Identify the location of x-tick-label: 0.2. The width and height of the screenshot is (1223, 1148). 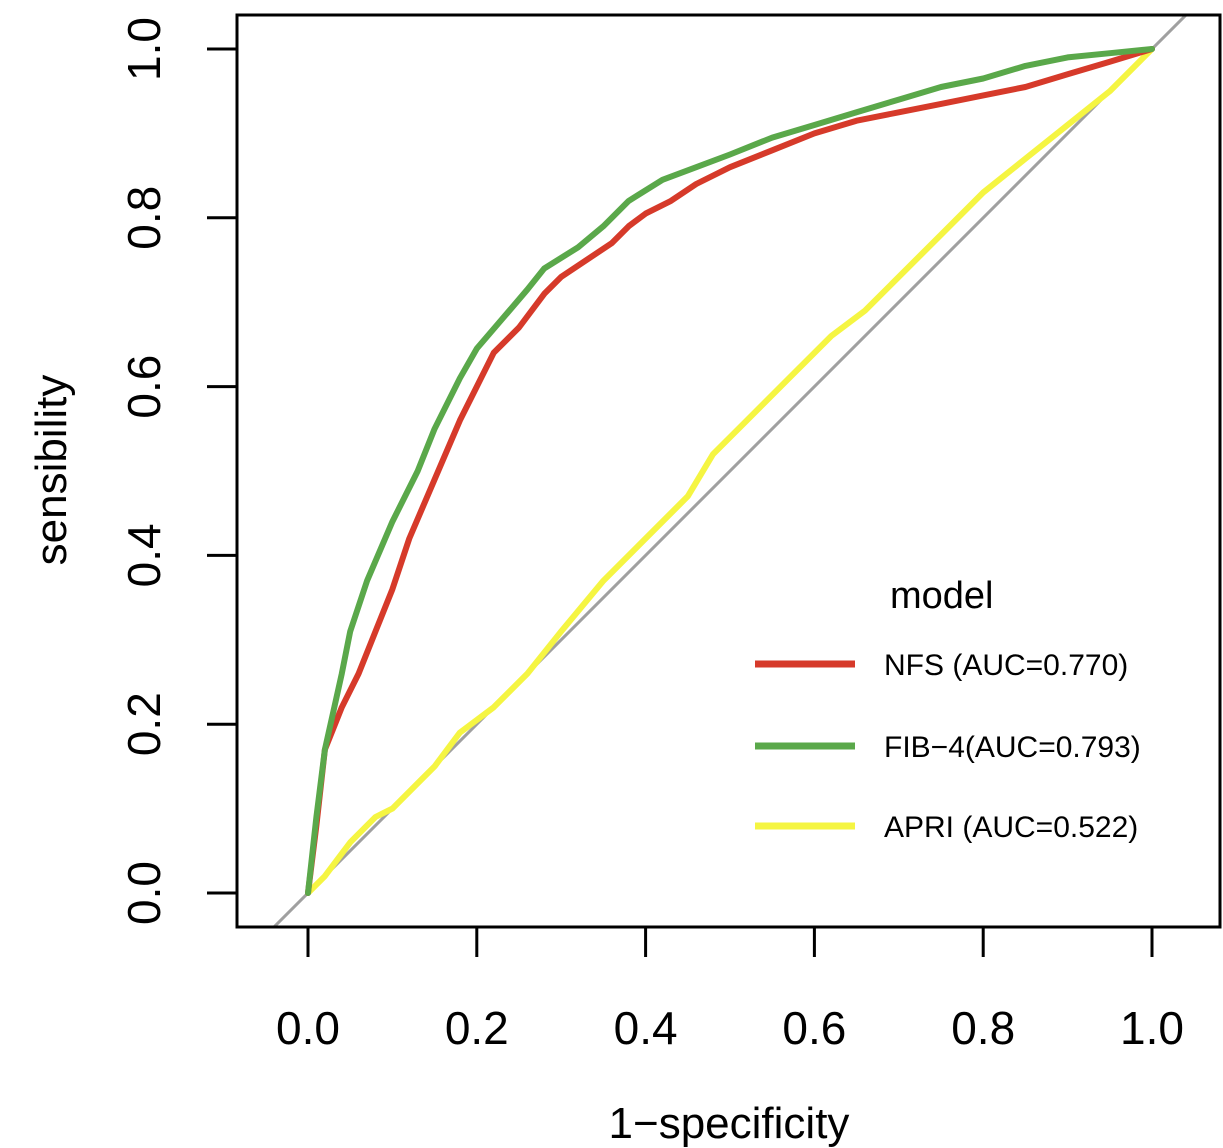
(477, 1028).